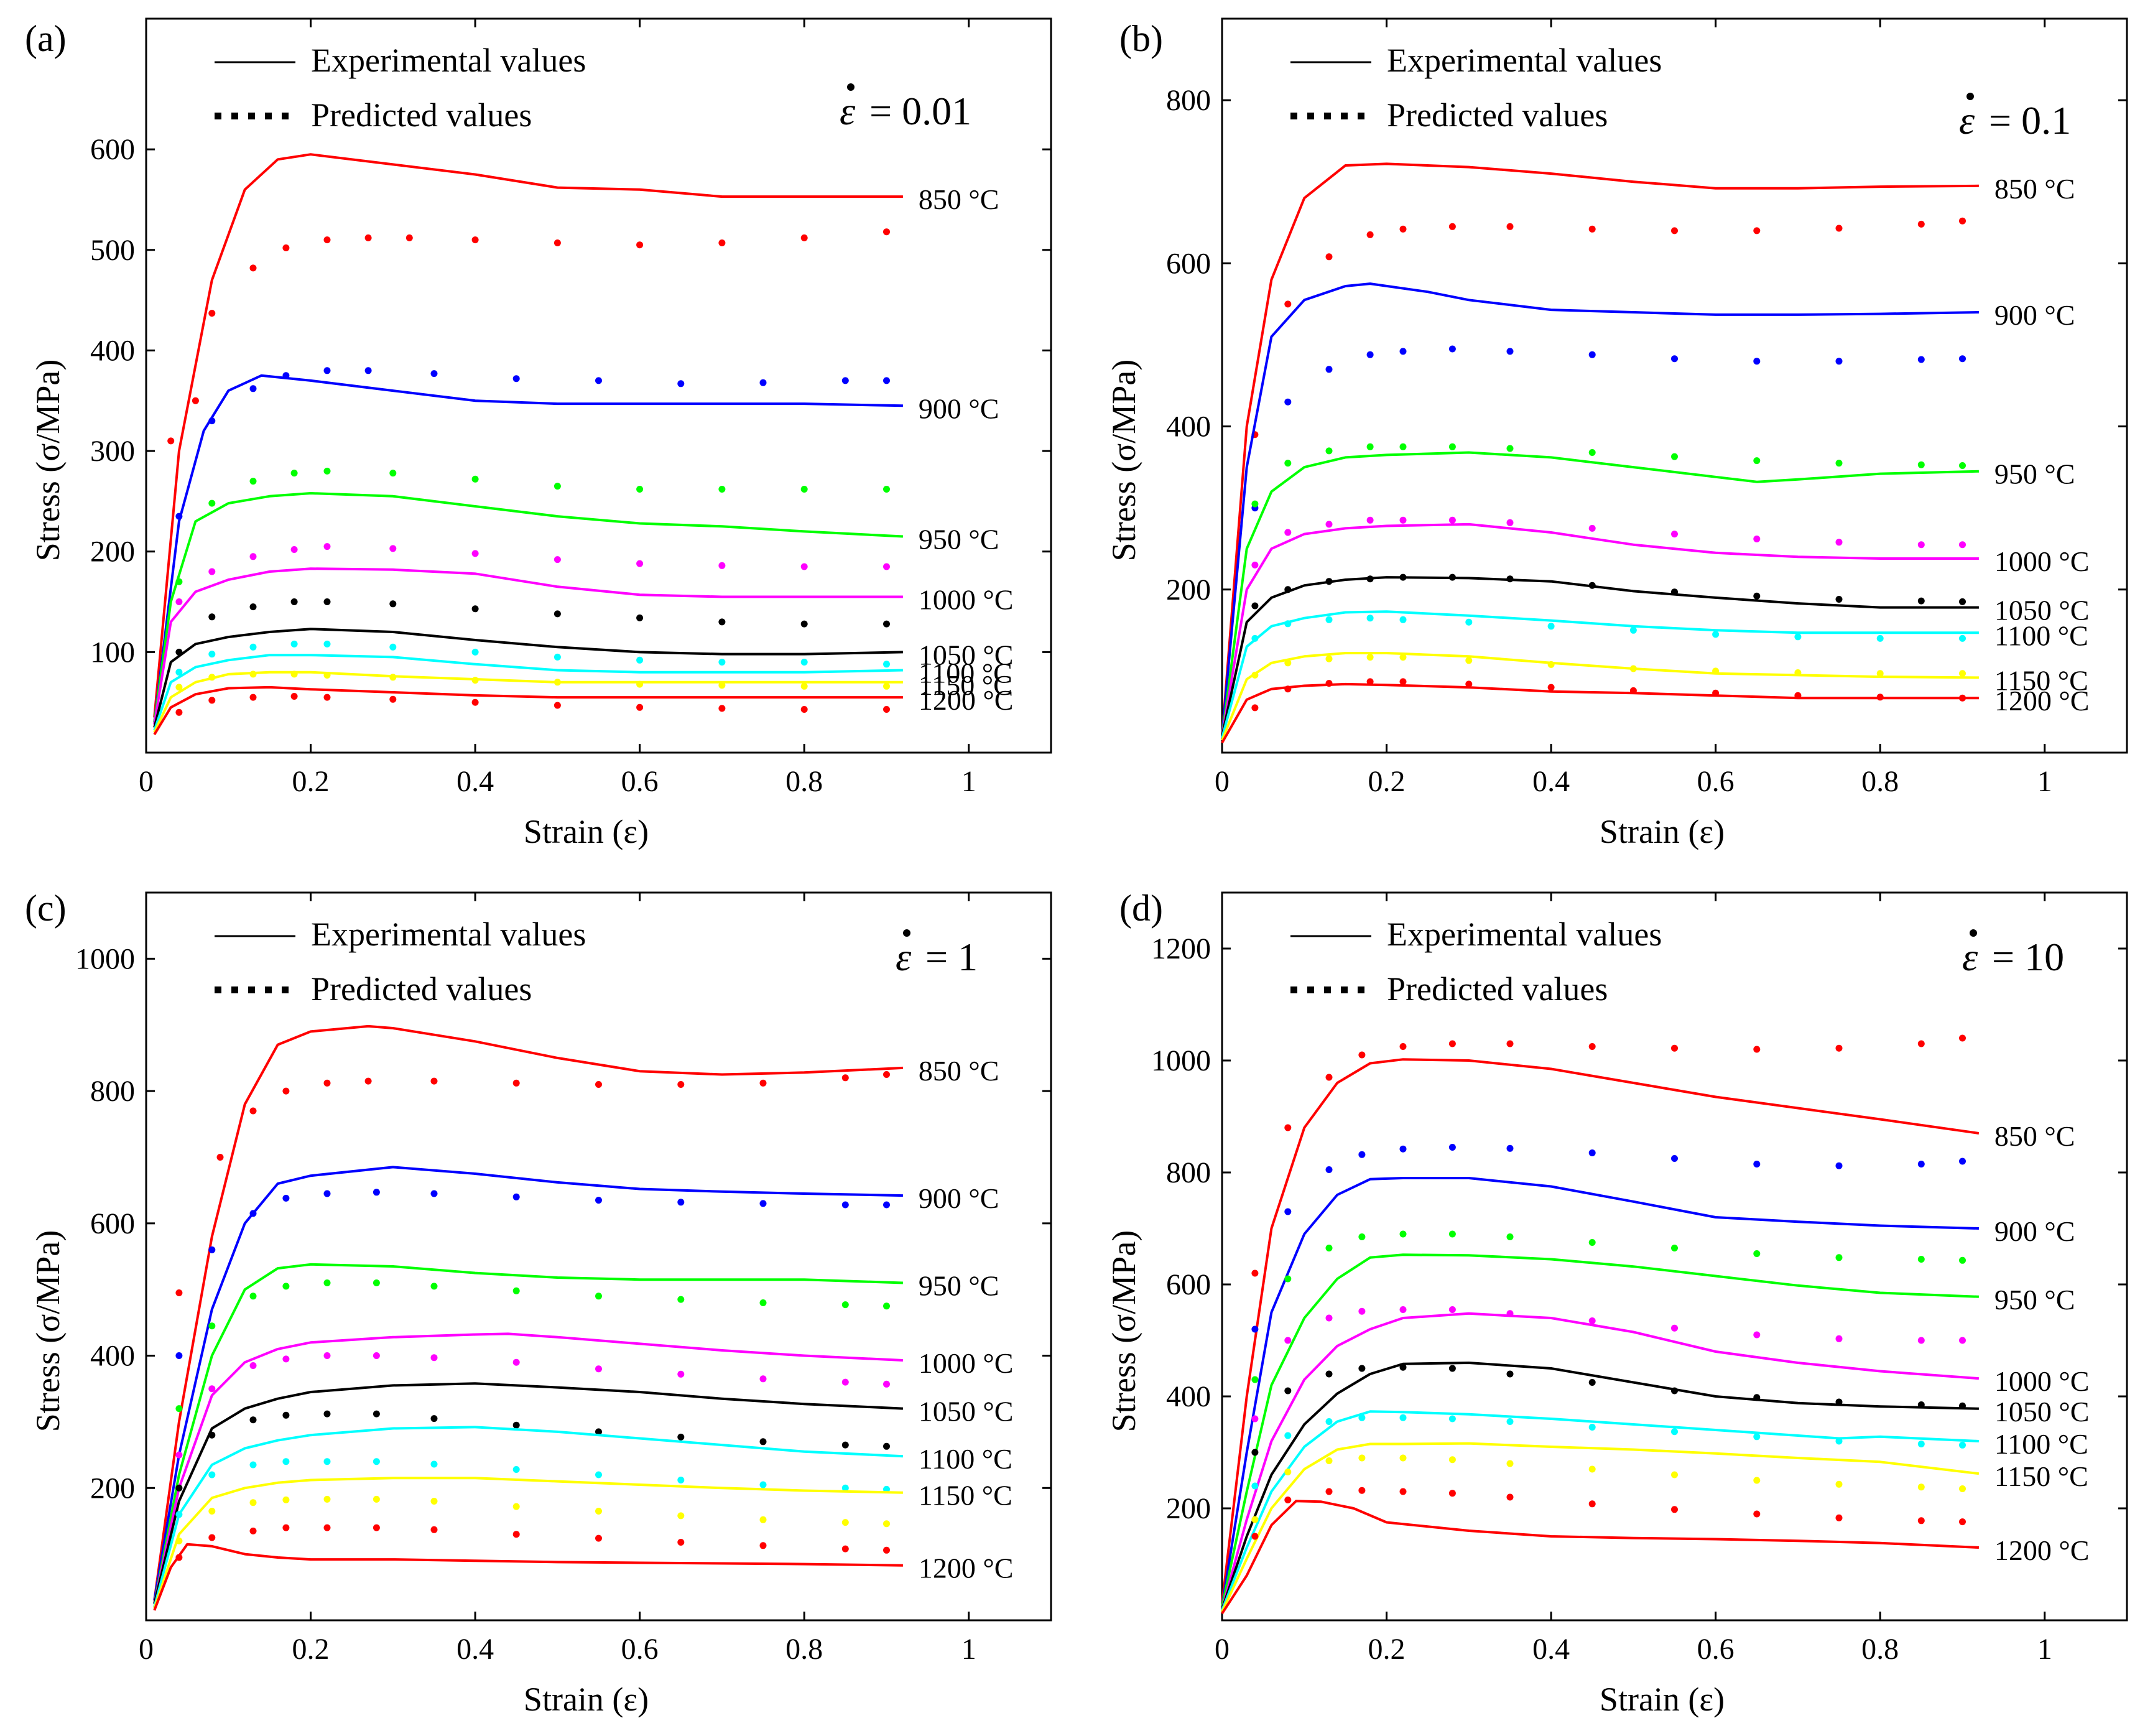 This screenshot has width=2140, height=1736. Describe the element at coordinates (1189, 1172) in the screenshot. I see `y-tick-label: 800` at that location.